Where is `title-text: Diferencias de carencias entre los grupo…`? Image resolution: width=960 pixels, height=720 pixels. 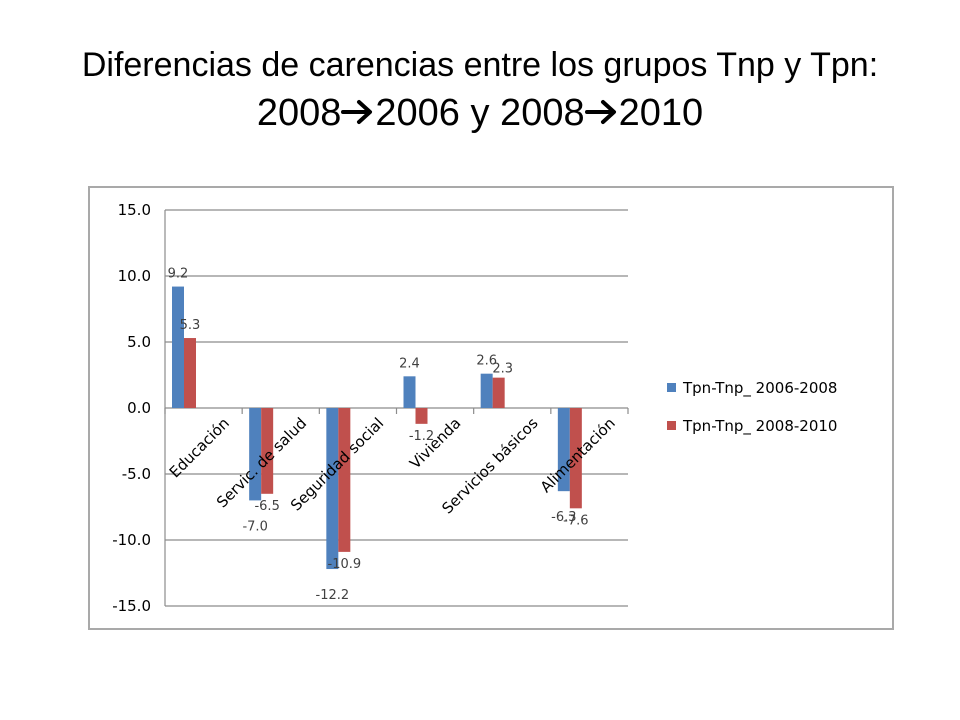
title-text: Diferencias de carencias entre los grupo… is located at coordinates (475, 65).